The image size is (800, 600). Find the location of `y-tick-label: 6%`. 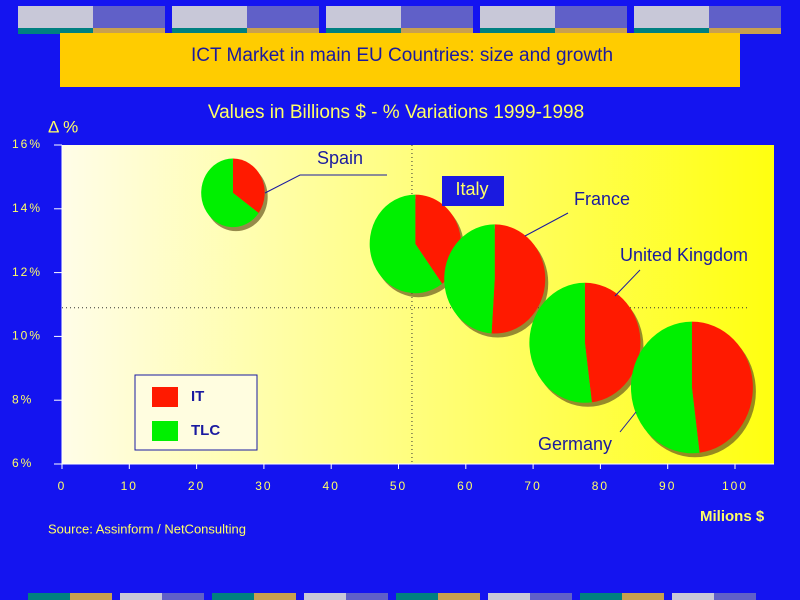

y-tick-label: 6% is located at coordinates (22, 463).